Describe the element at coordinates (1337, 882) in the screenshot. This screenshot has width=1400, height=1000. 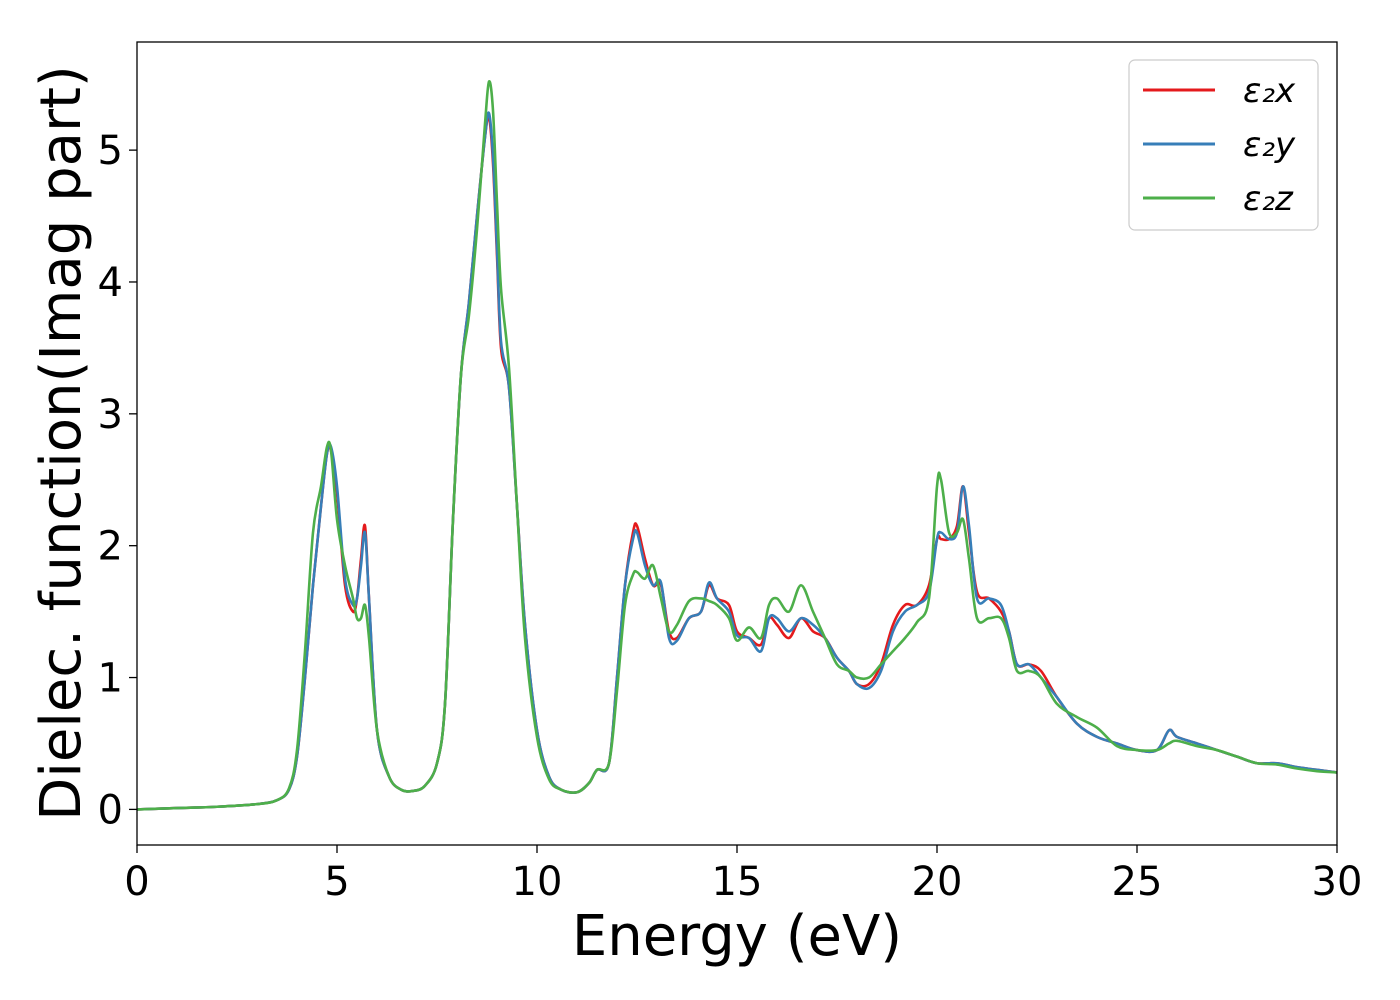
I see `x-tick-label: 30` at that location.